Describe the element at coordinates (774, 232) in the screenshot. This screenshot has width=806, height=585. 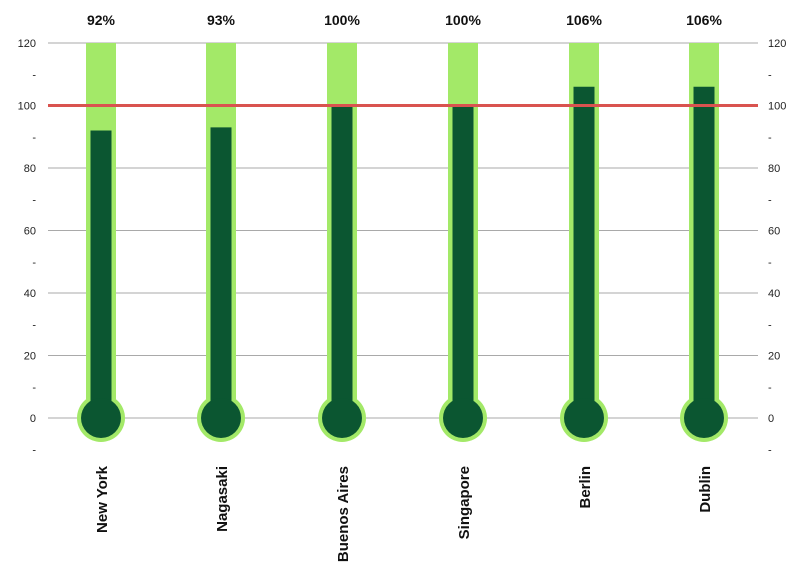
I see `y-tick-label-right: 60` at that location.